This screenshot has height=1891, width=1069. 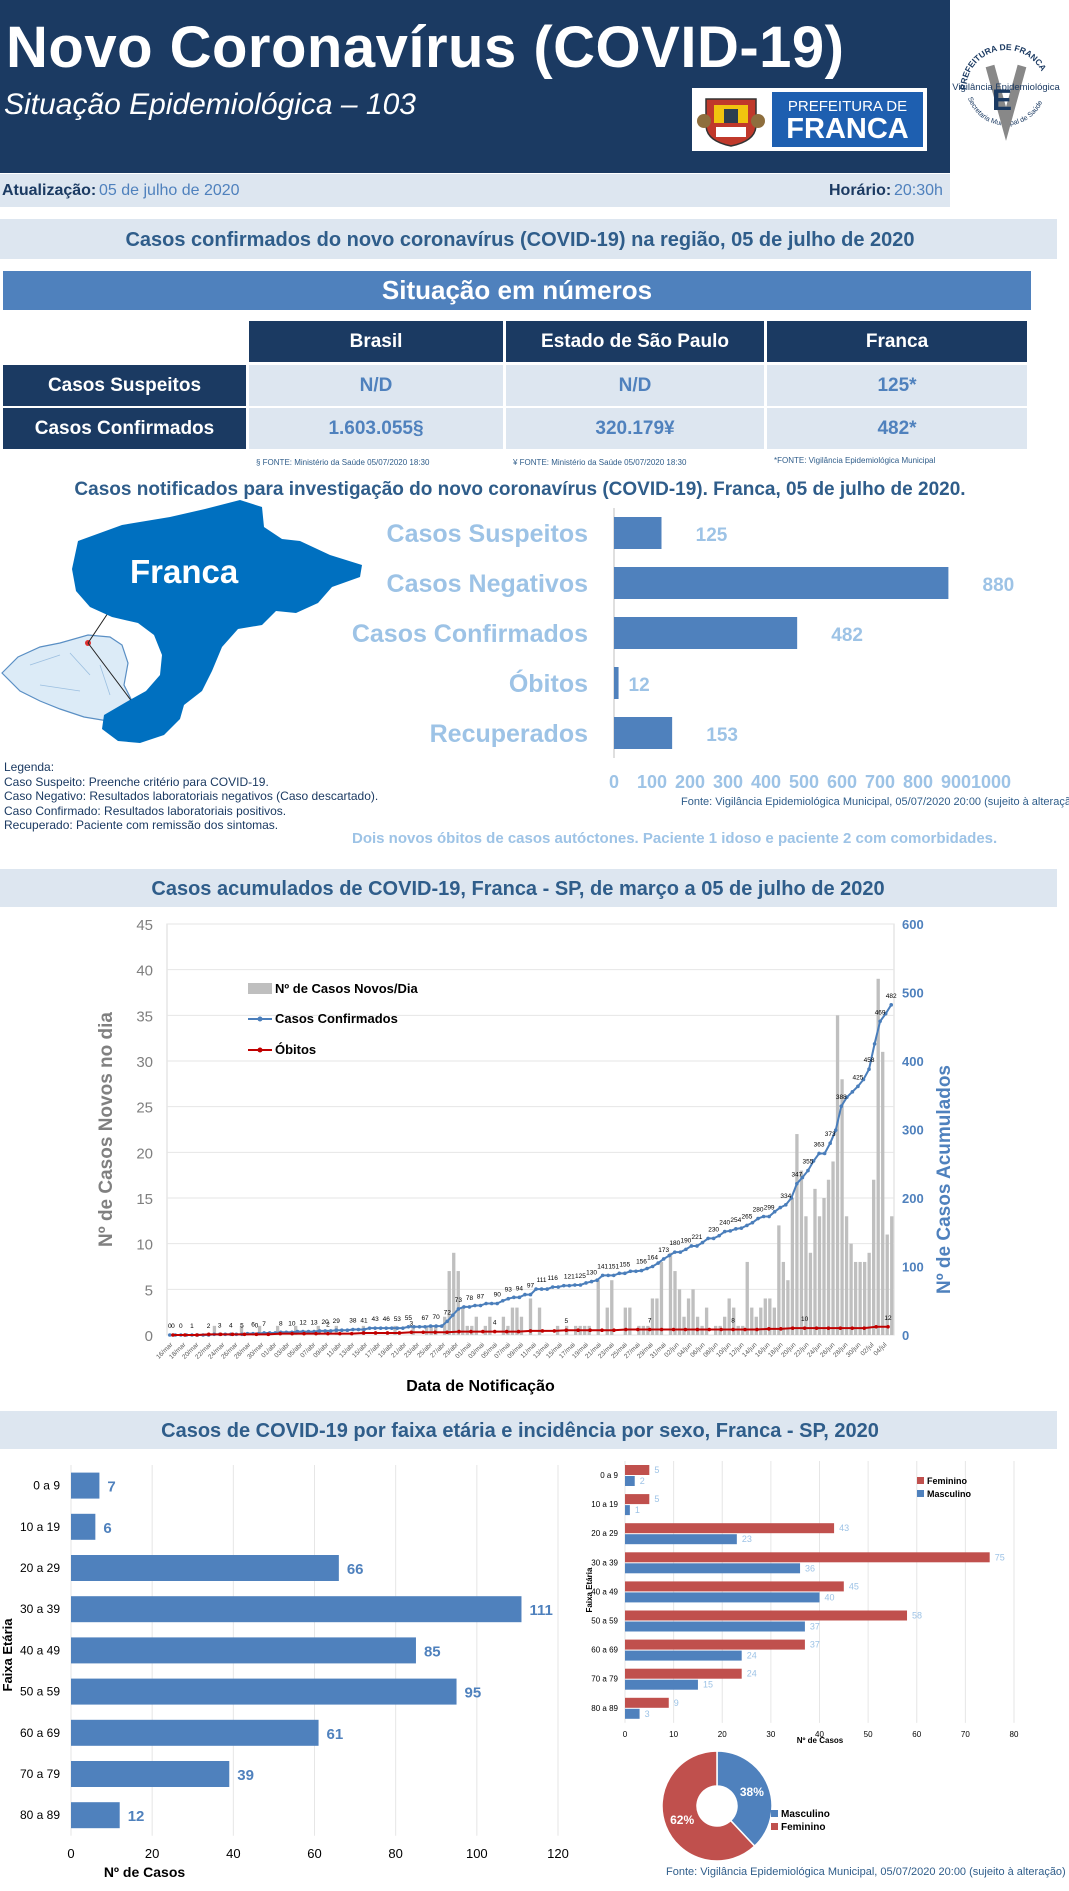 What do you see at coordinates (7, 1655) in the screenshot?
I see `y-axis-title: Faixa Etária` at bounding box center [7, 1655].